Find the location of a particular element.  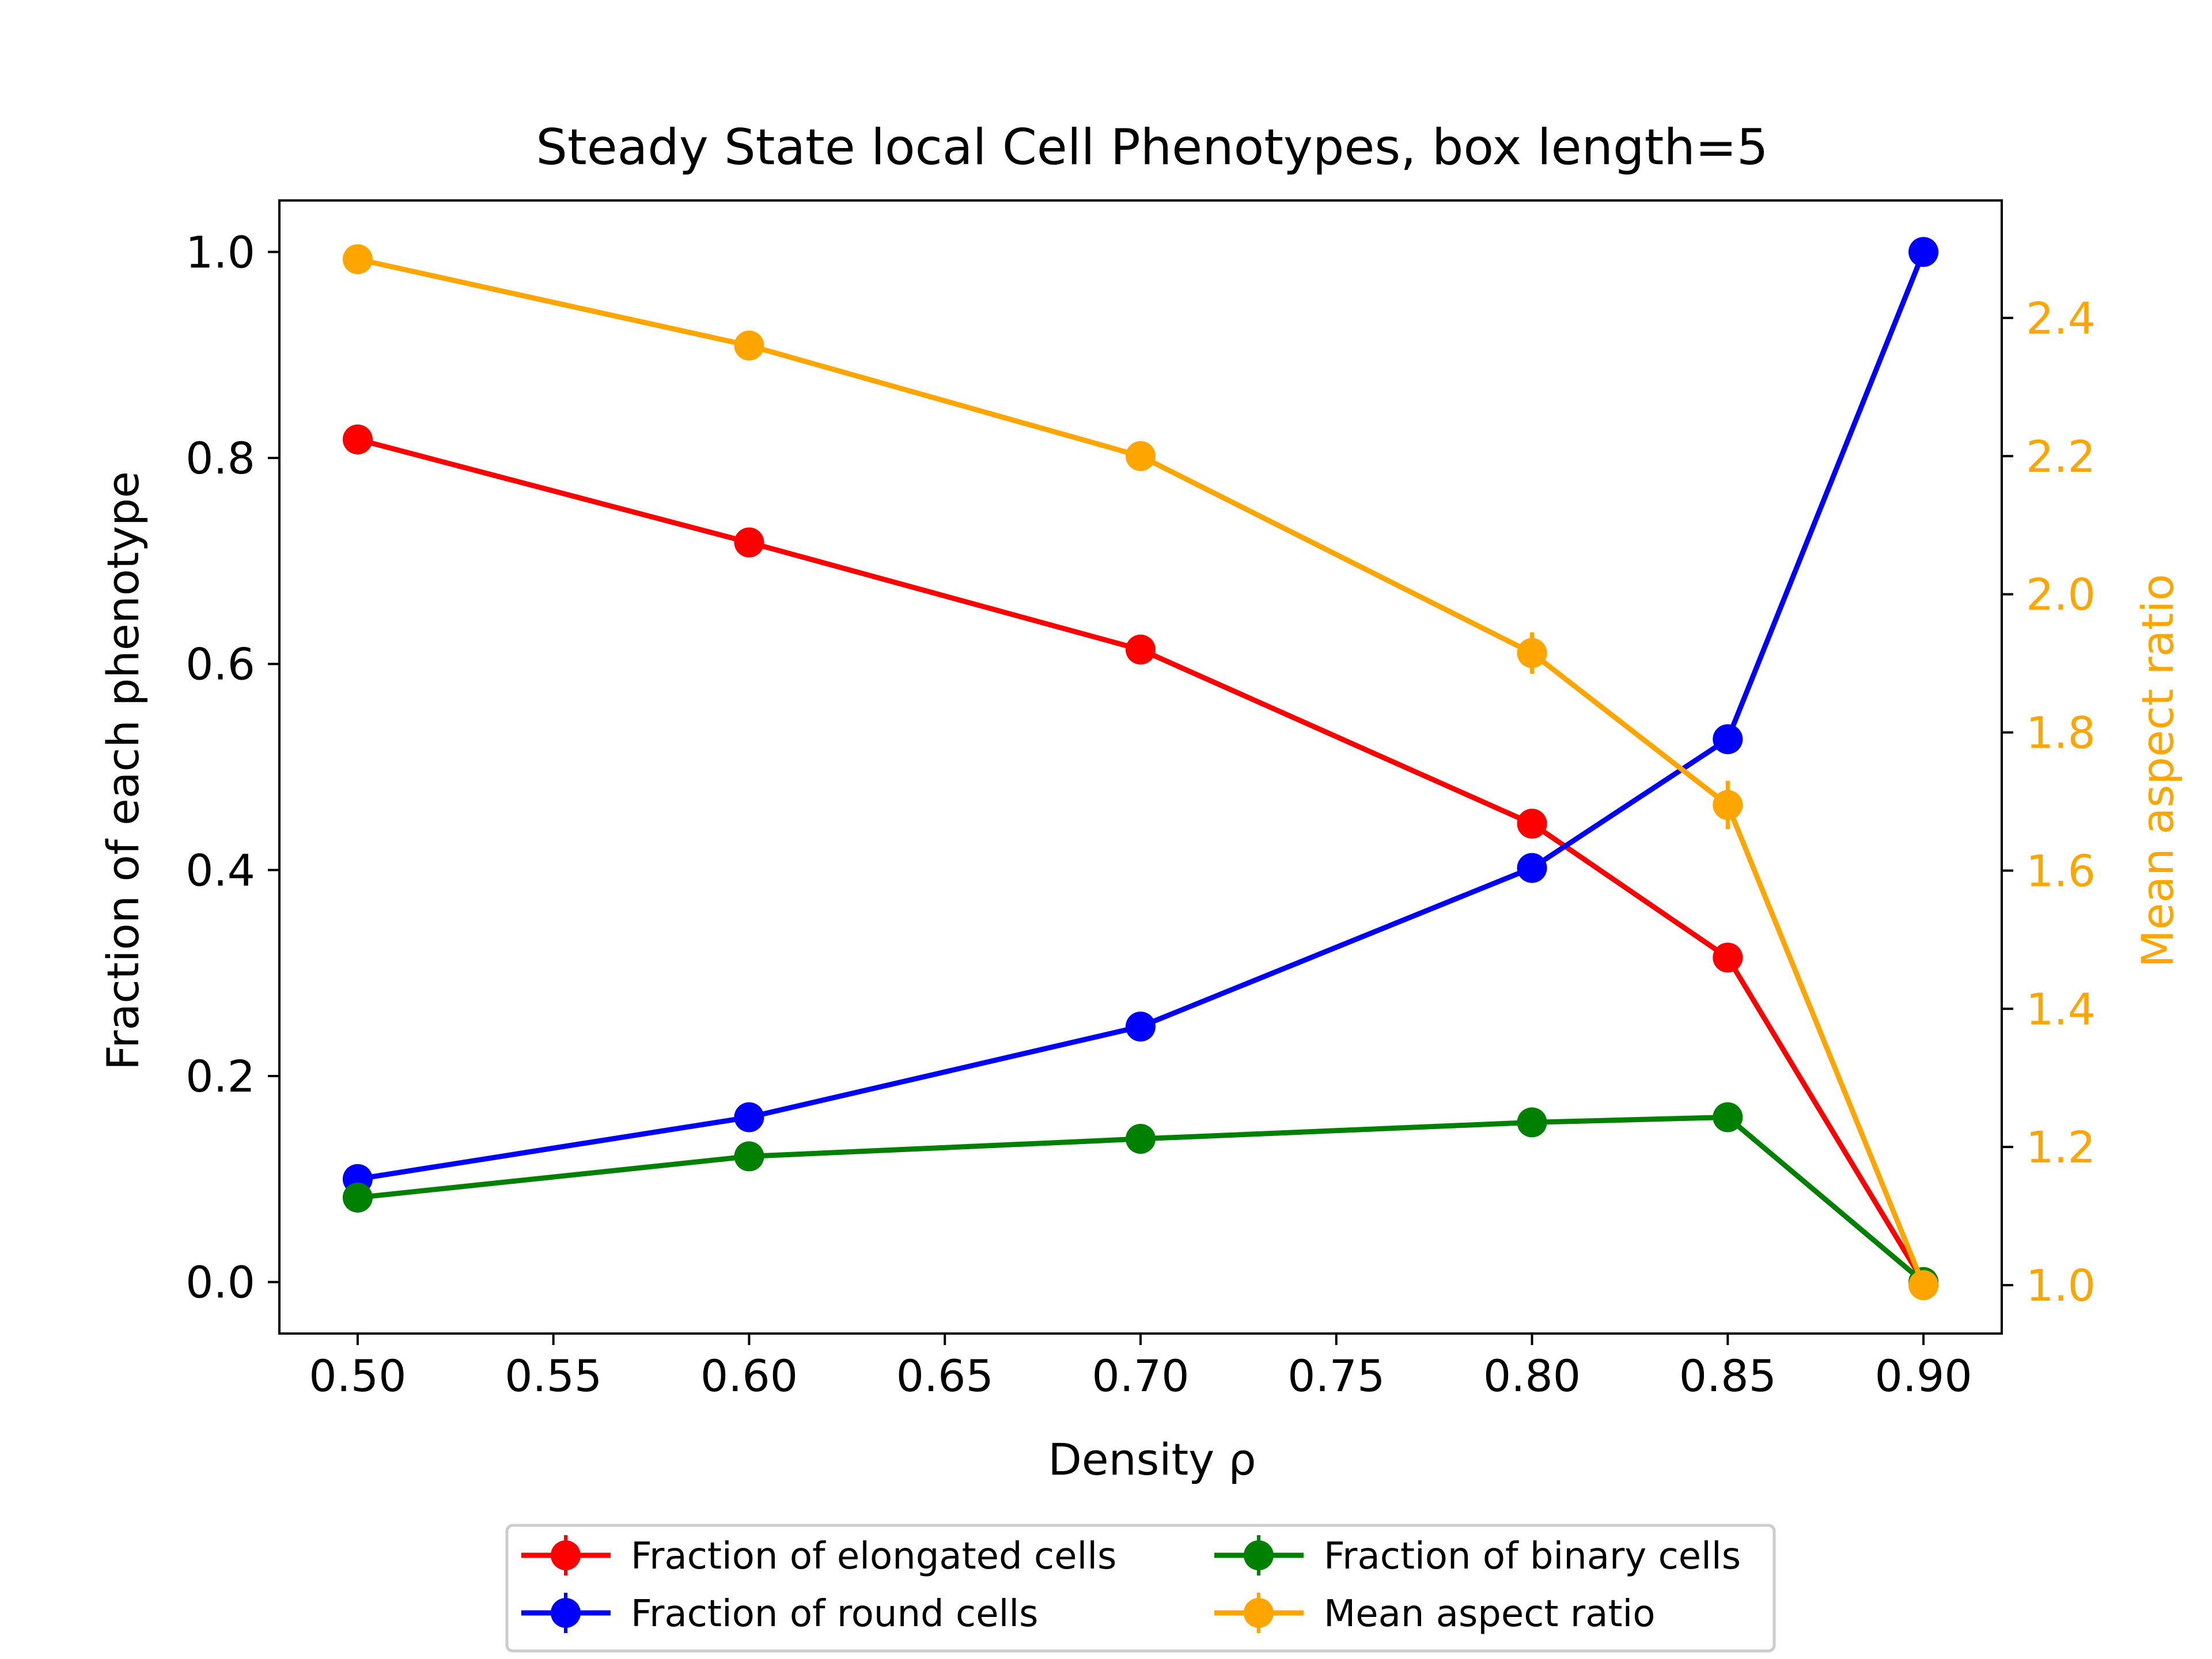

x-tick-label: 0.90 is located at coordinates (1923, 1376).